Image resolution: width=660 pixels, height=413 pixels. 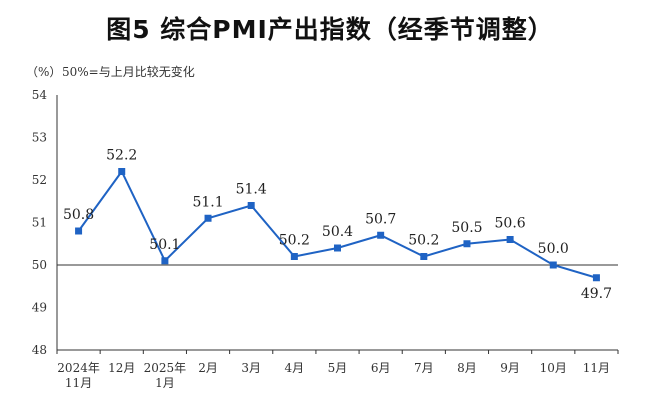 What do you see at coordinates (128, 72) in the screenshot?
I see `baseline-note: 50%=与上月比较无变化` at bounding box center [128, 72].